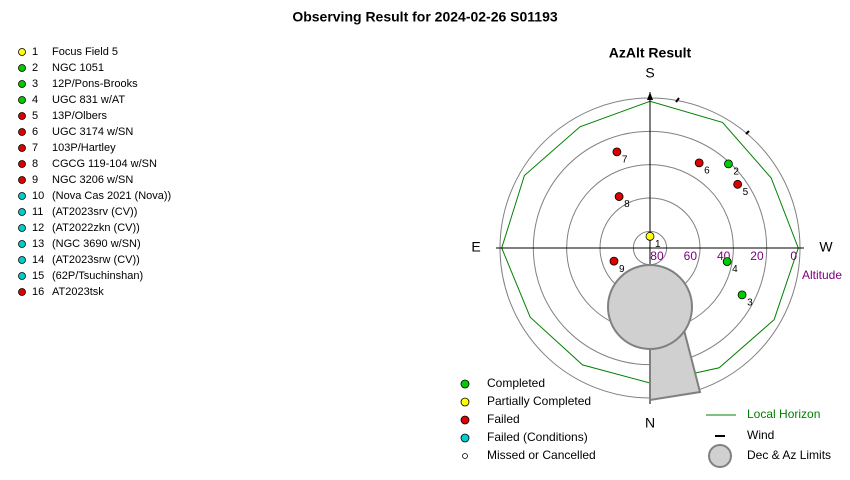  I want to click on list-name: (AT2023srv (CV)), so click(94, 212).